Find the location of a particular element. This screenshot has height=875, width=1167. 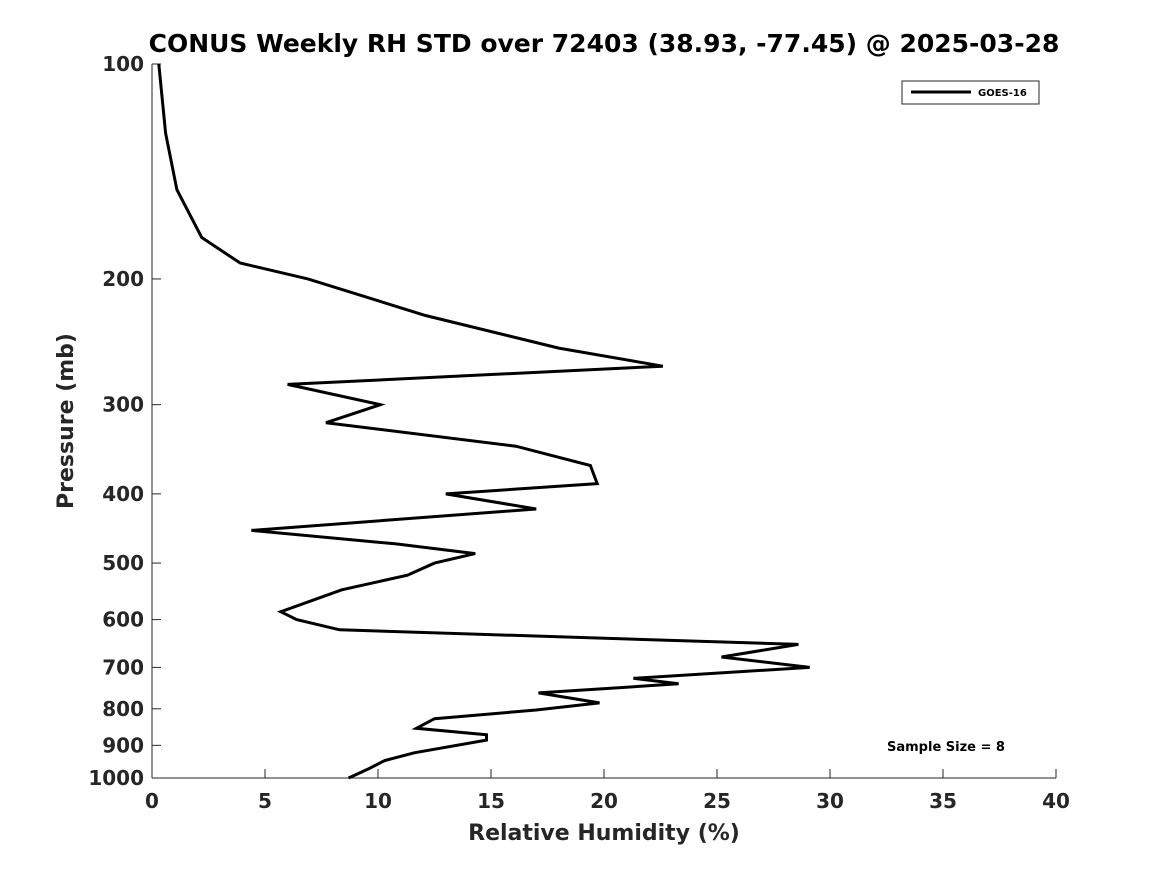

x-tick-label: 35 is located at coordinates (943, 801).